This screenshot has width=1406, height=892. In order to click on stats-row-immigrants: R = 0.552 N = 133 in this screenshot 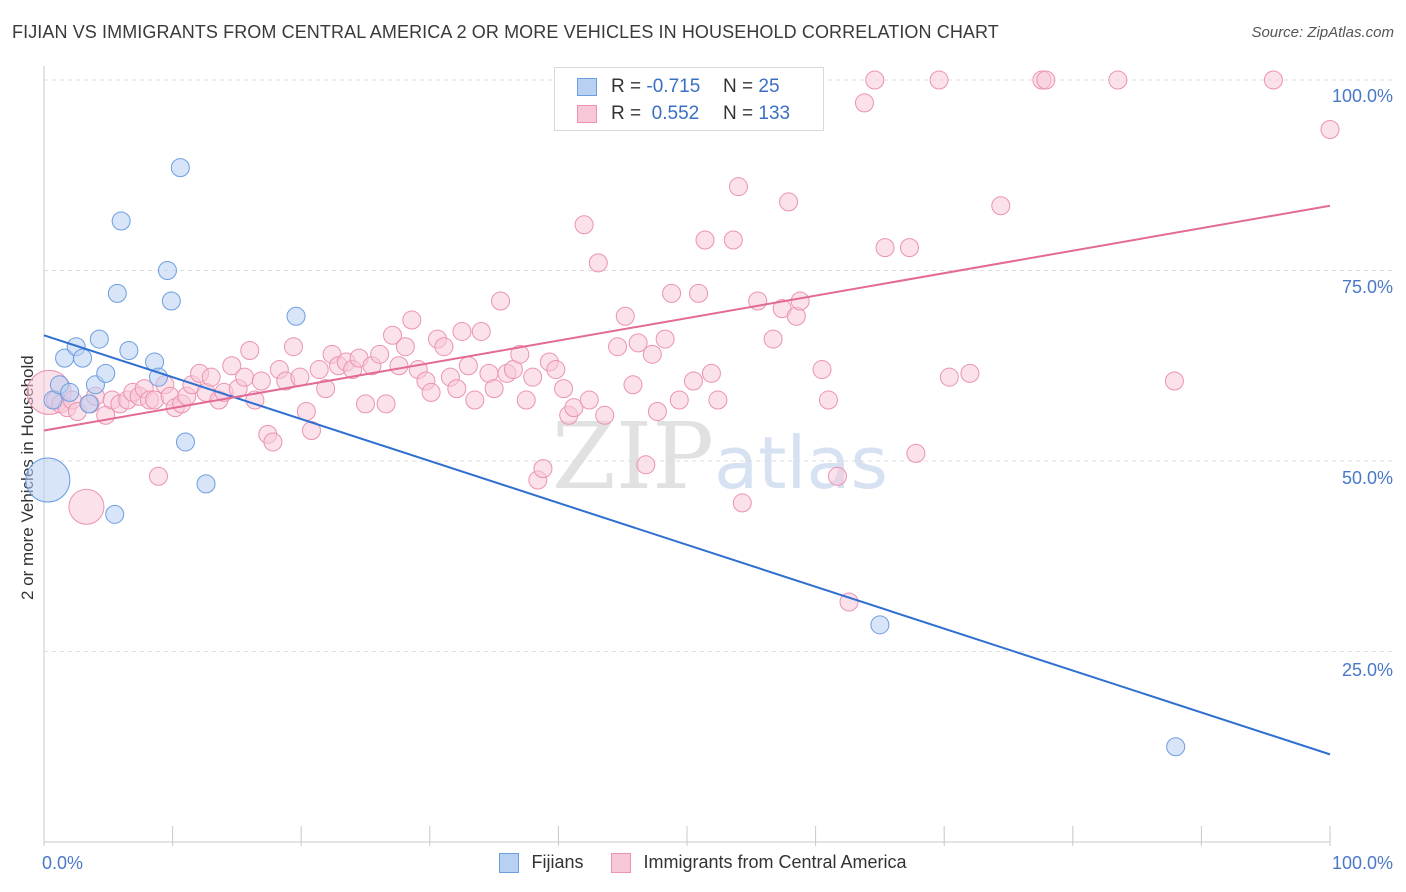, I will do `click(683, 114)`.